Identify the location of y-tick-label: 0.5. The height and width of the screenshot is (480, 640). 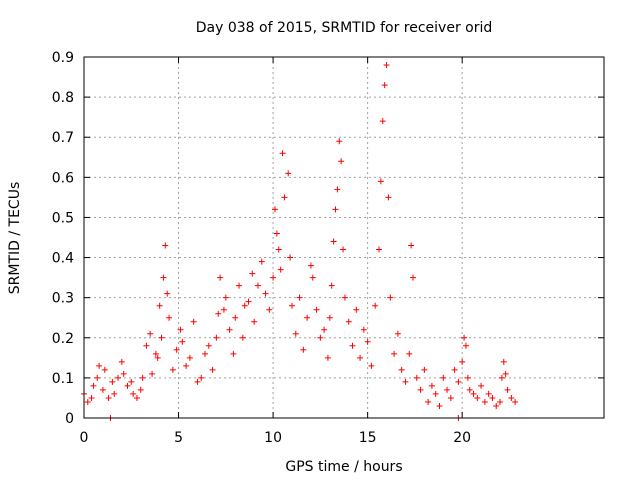
(63, 218).